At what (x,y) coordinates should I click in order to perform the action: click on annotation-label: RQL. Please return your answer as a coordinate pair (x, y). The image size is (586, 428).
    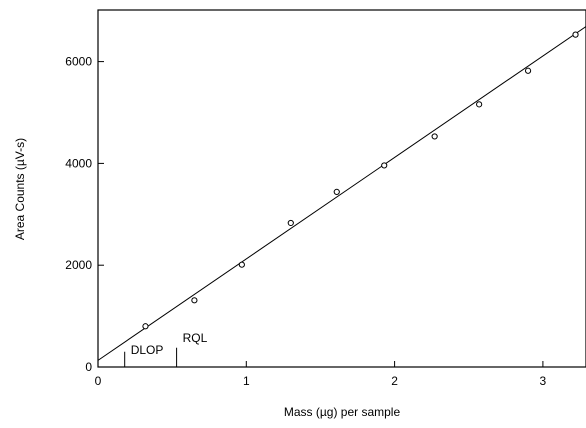
    Looking at the image, I should click on (195, 338).